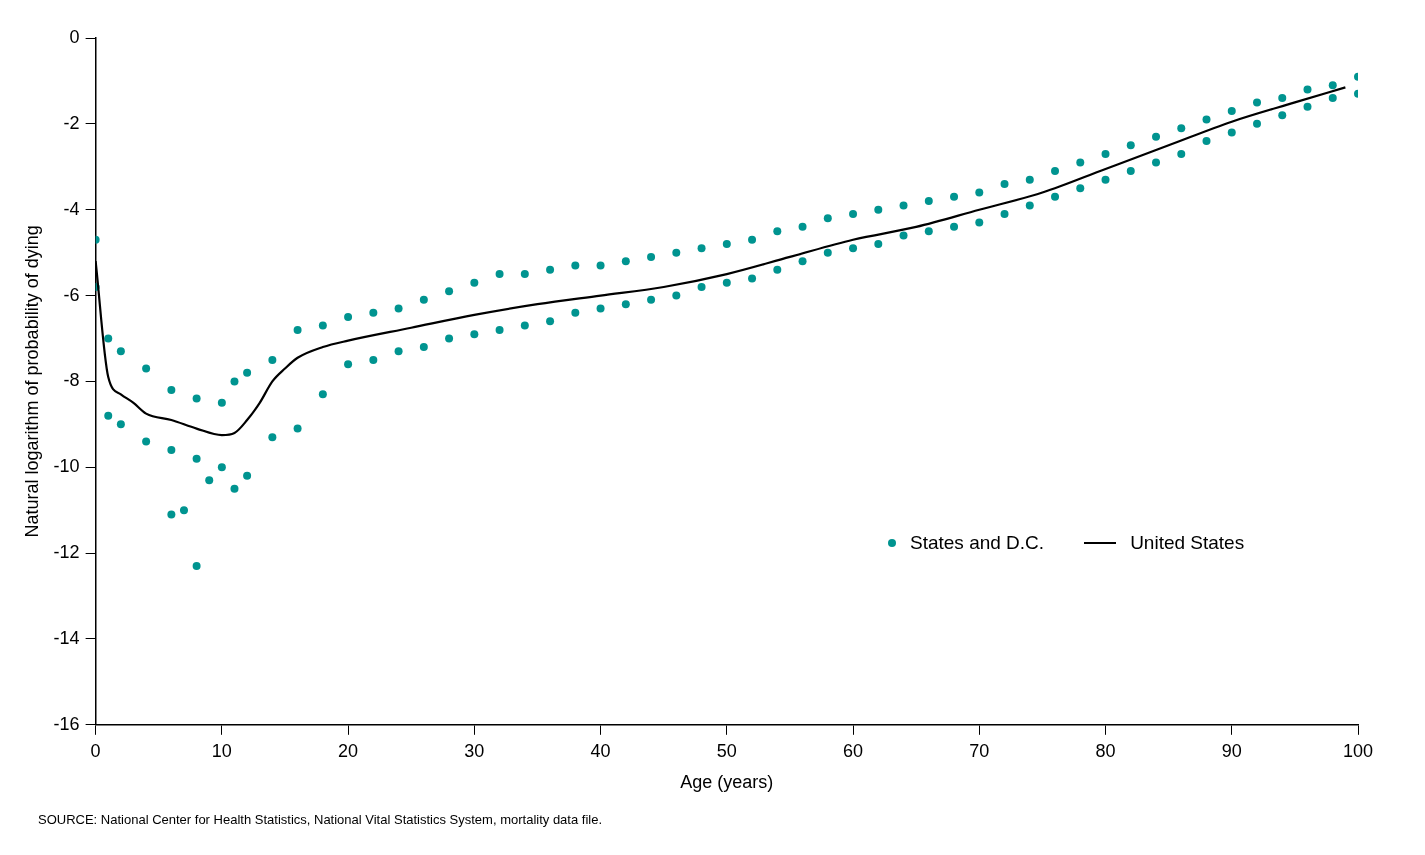 Image resolution: width=1425 pixels, height=855 pixels. Describe the element at coordinates (66, 637) in the screenshot. I see `y-tick-label: -14` at that location.